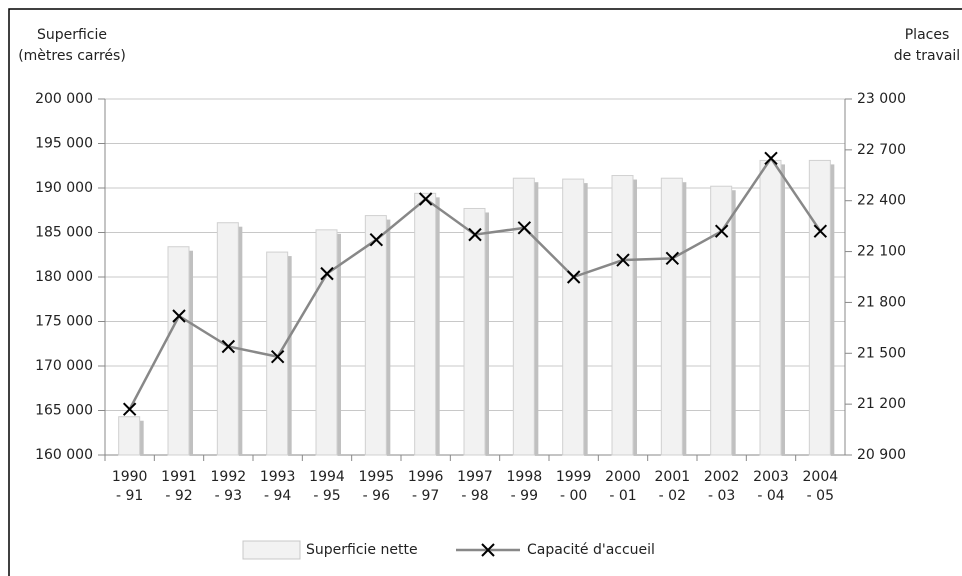 The width and height of the screenshot is (962, 576). What do you see at coordinates (927, 56) in the screenshot?
I see `y2-axis-label: de travail` at bounding box center [927, 56].